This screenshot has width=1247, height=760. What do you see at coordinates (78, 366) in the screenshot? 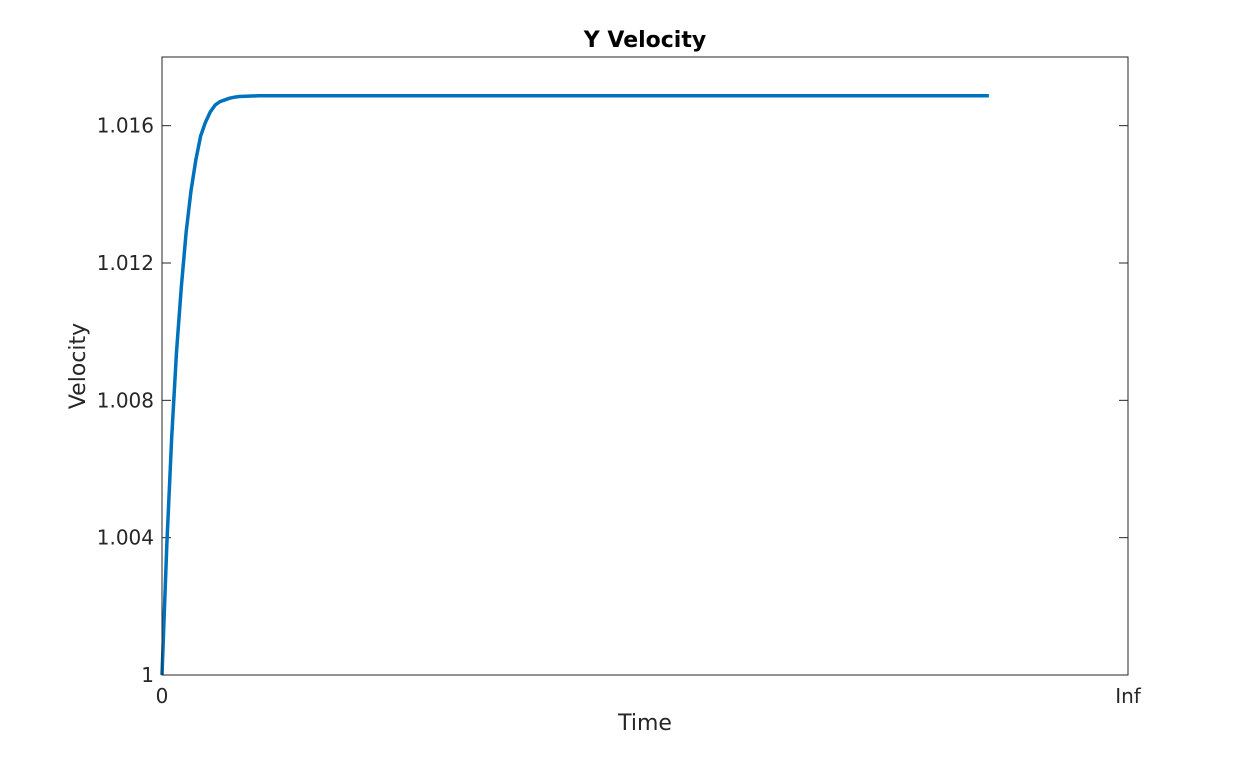
I see `y-axis-label: Velocity` at bounding box center [78, 366].